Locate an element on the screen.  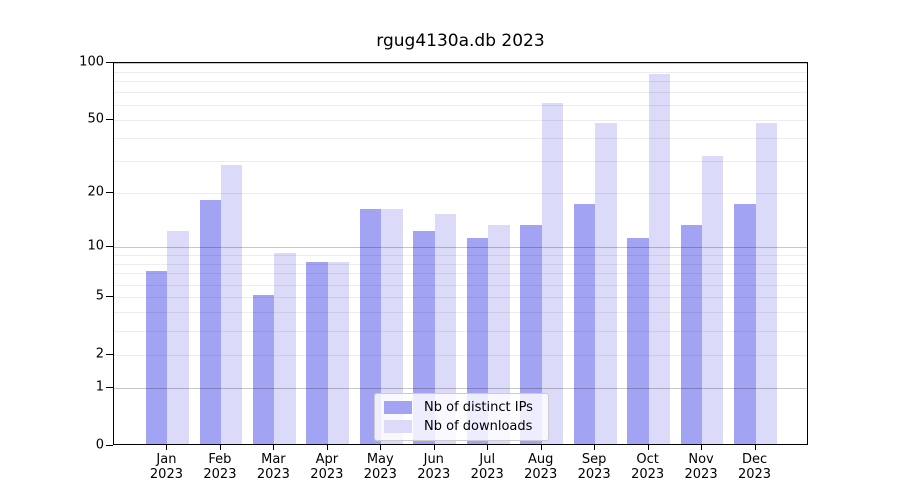
bar-distinct-ips-oct is located at coordinates (638, 340).